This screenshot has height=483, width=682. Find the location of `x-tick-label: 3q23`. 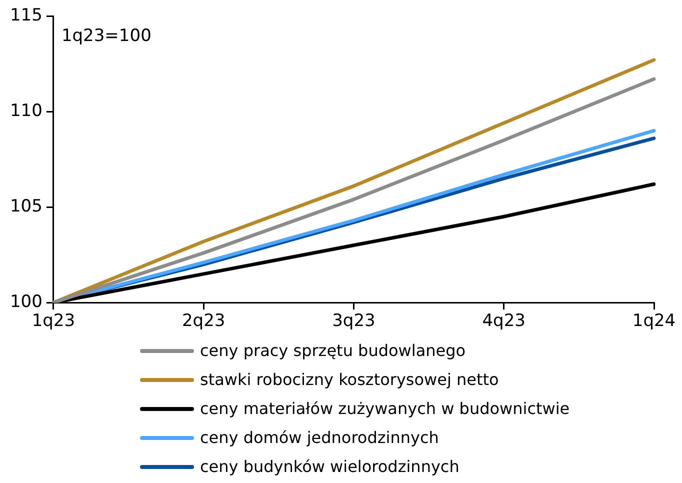

x-tick-label: 3q23 is located at coordinates (354, 321).